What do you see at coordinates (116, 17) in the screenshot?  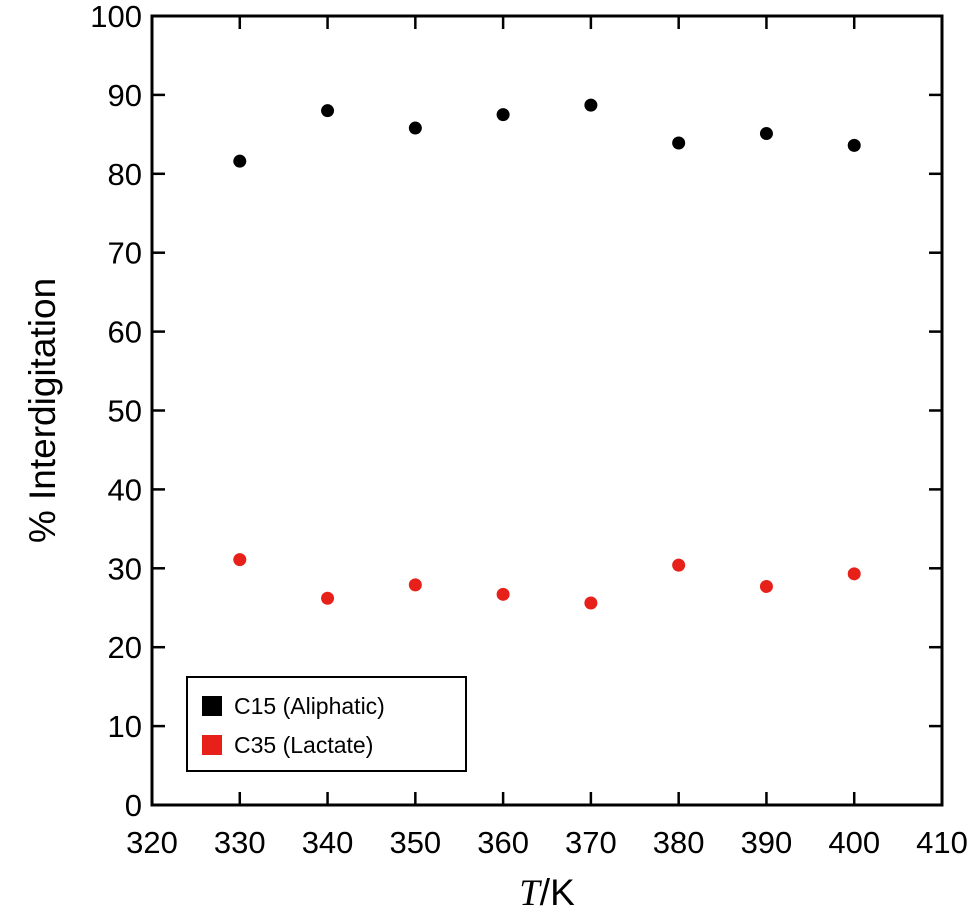 I see `y-tick-label: 100` at bounding box center [116, 17].